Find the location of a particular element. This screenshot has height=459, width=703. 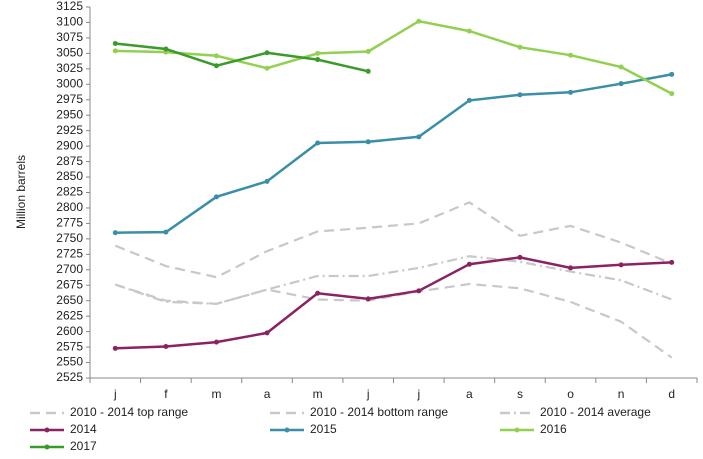

y-tick-label: 2725 is located at coordinates (69, 254).